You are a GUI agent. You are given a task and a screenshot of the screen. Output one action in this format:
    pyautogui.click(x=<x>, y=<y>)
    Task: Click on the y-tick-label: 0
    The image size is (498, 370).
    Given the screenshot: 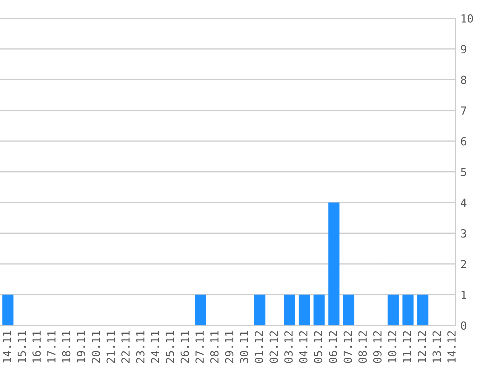 What is the action you would take?
    pyautogui.click(x=463, y=326)
    